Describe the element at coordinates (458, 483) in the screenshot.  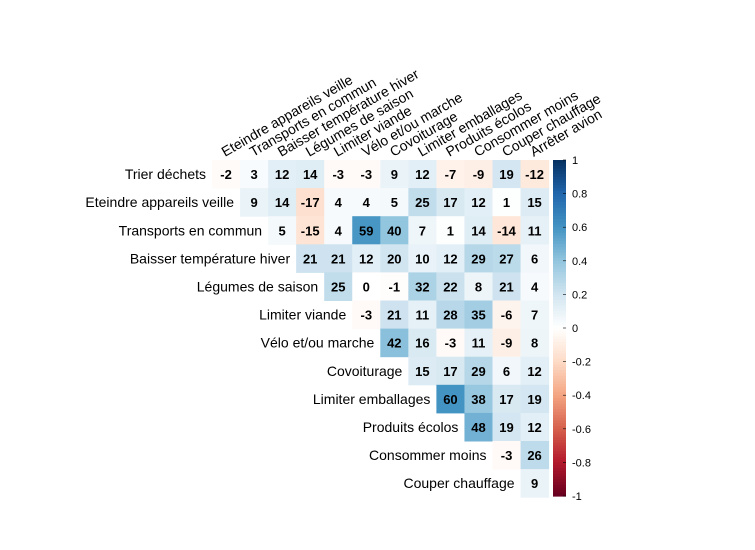
I see `row-label: Couper chauffage` at that location.